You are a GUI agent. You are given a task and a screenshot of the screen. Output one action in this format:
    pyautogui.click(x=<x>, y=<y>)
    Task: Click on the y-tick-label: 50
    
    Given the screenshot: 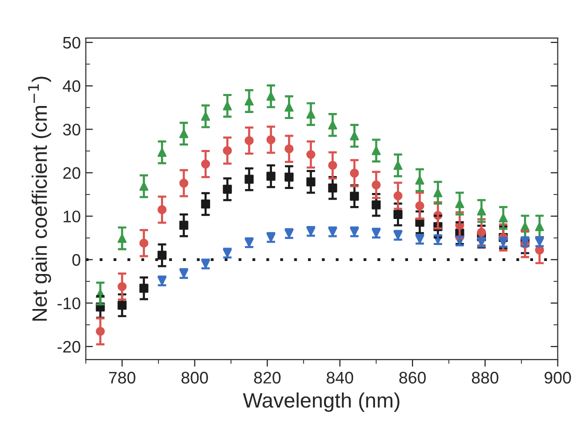 What is the action you would take?
    pyautogui.click(x=71, y=42)
    